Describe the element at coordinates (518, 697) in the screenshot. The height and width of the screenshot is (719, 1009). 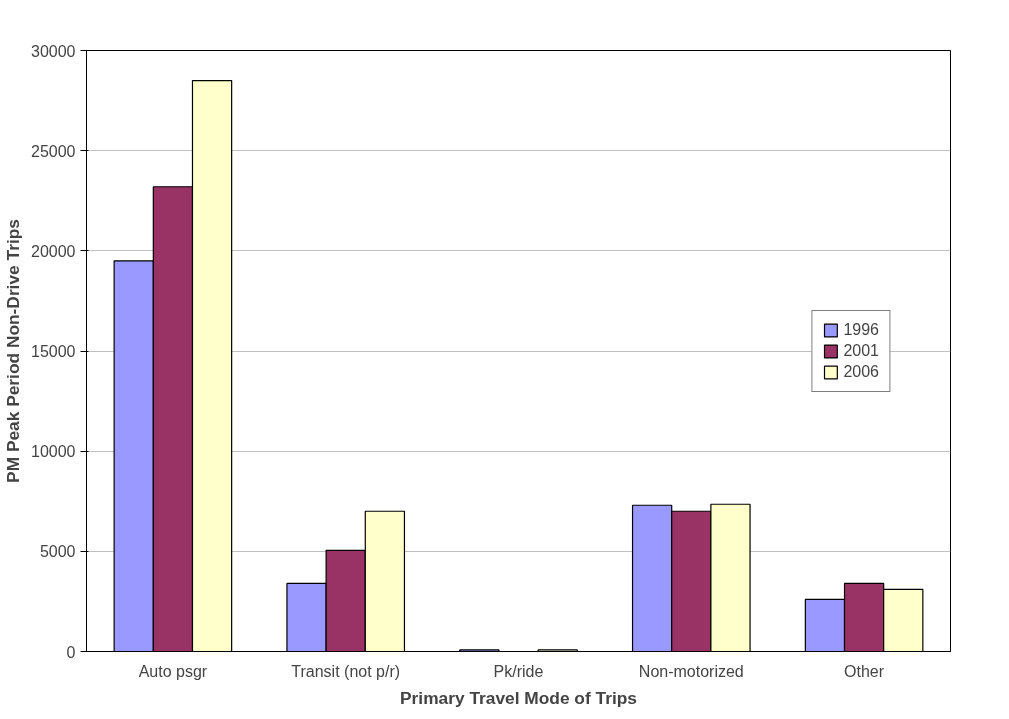
I see `x-axis-title: Primary Travel Mode of Trips` at that location.